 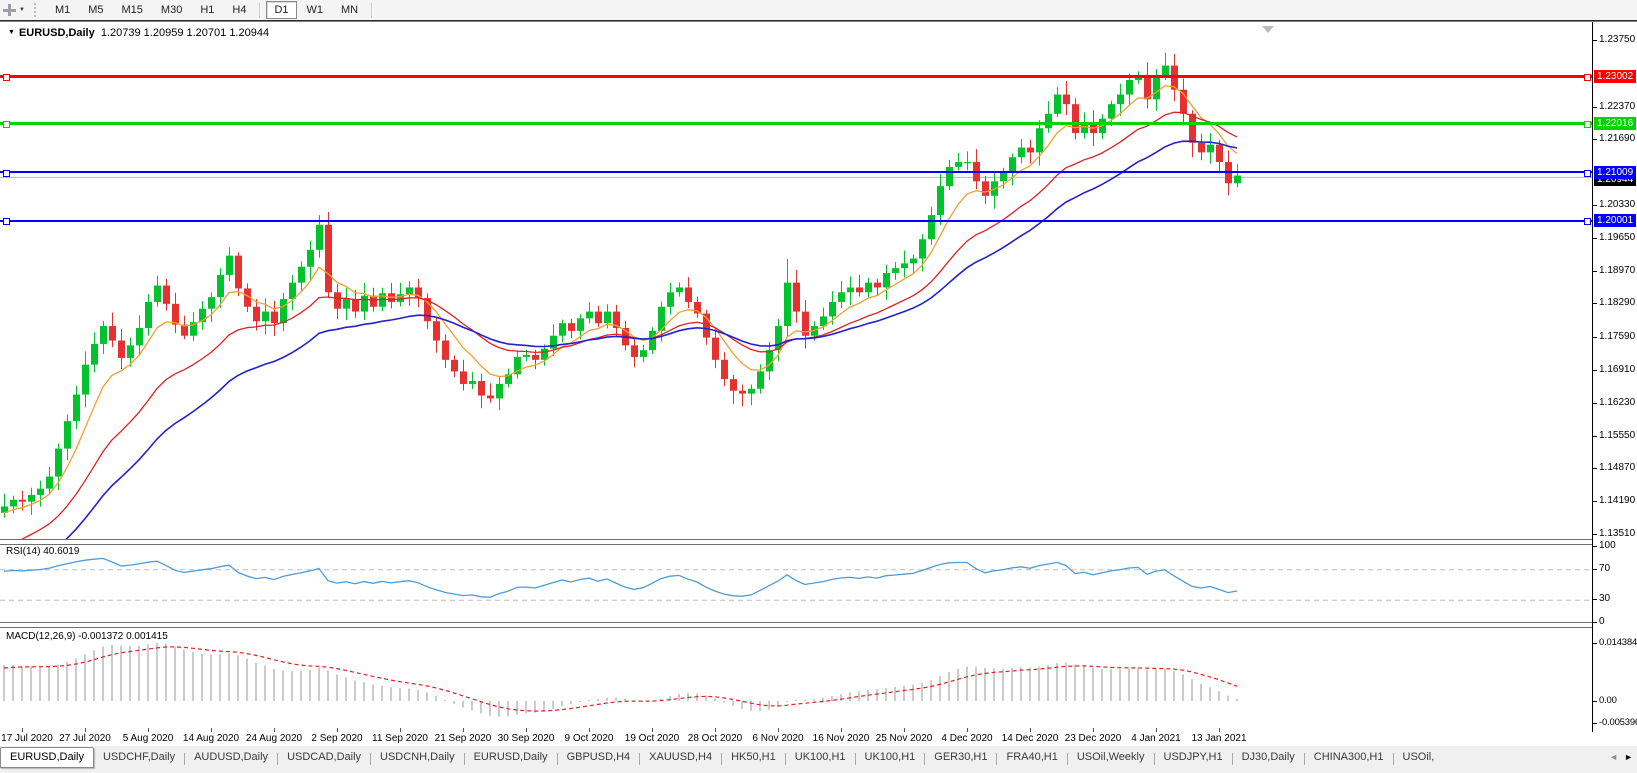 I want to click on tab-scroll-right-icon: ►, so click(x=1628, y=757).